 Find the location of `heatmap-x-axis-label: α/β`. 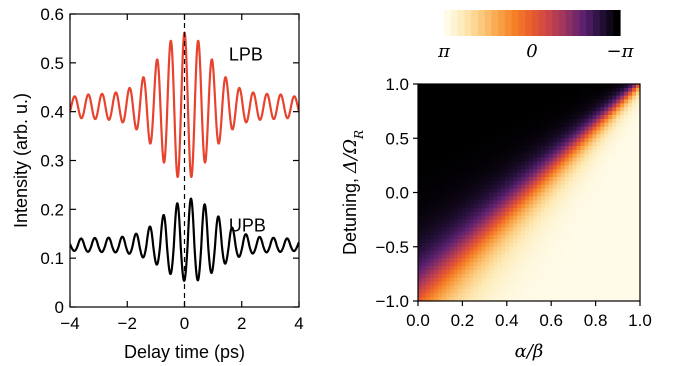

heatmap-x-axis-label: α/β is located at coordinates (529, 351).